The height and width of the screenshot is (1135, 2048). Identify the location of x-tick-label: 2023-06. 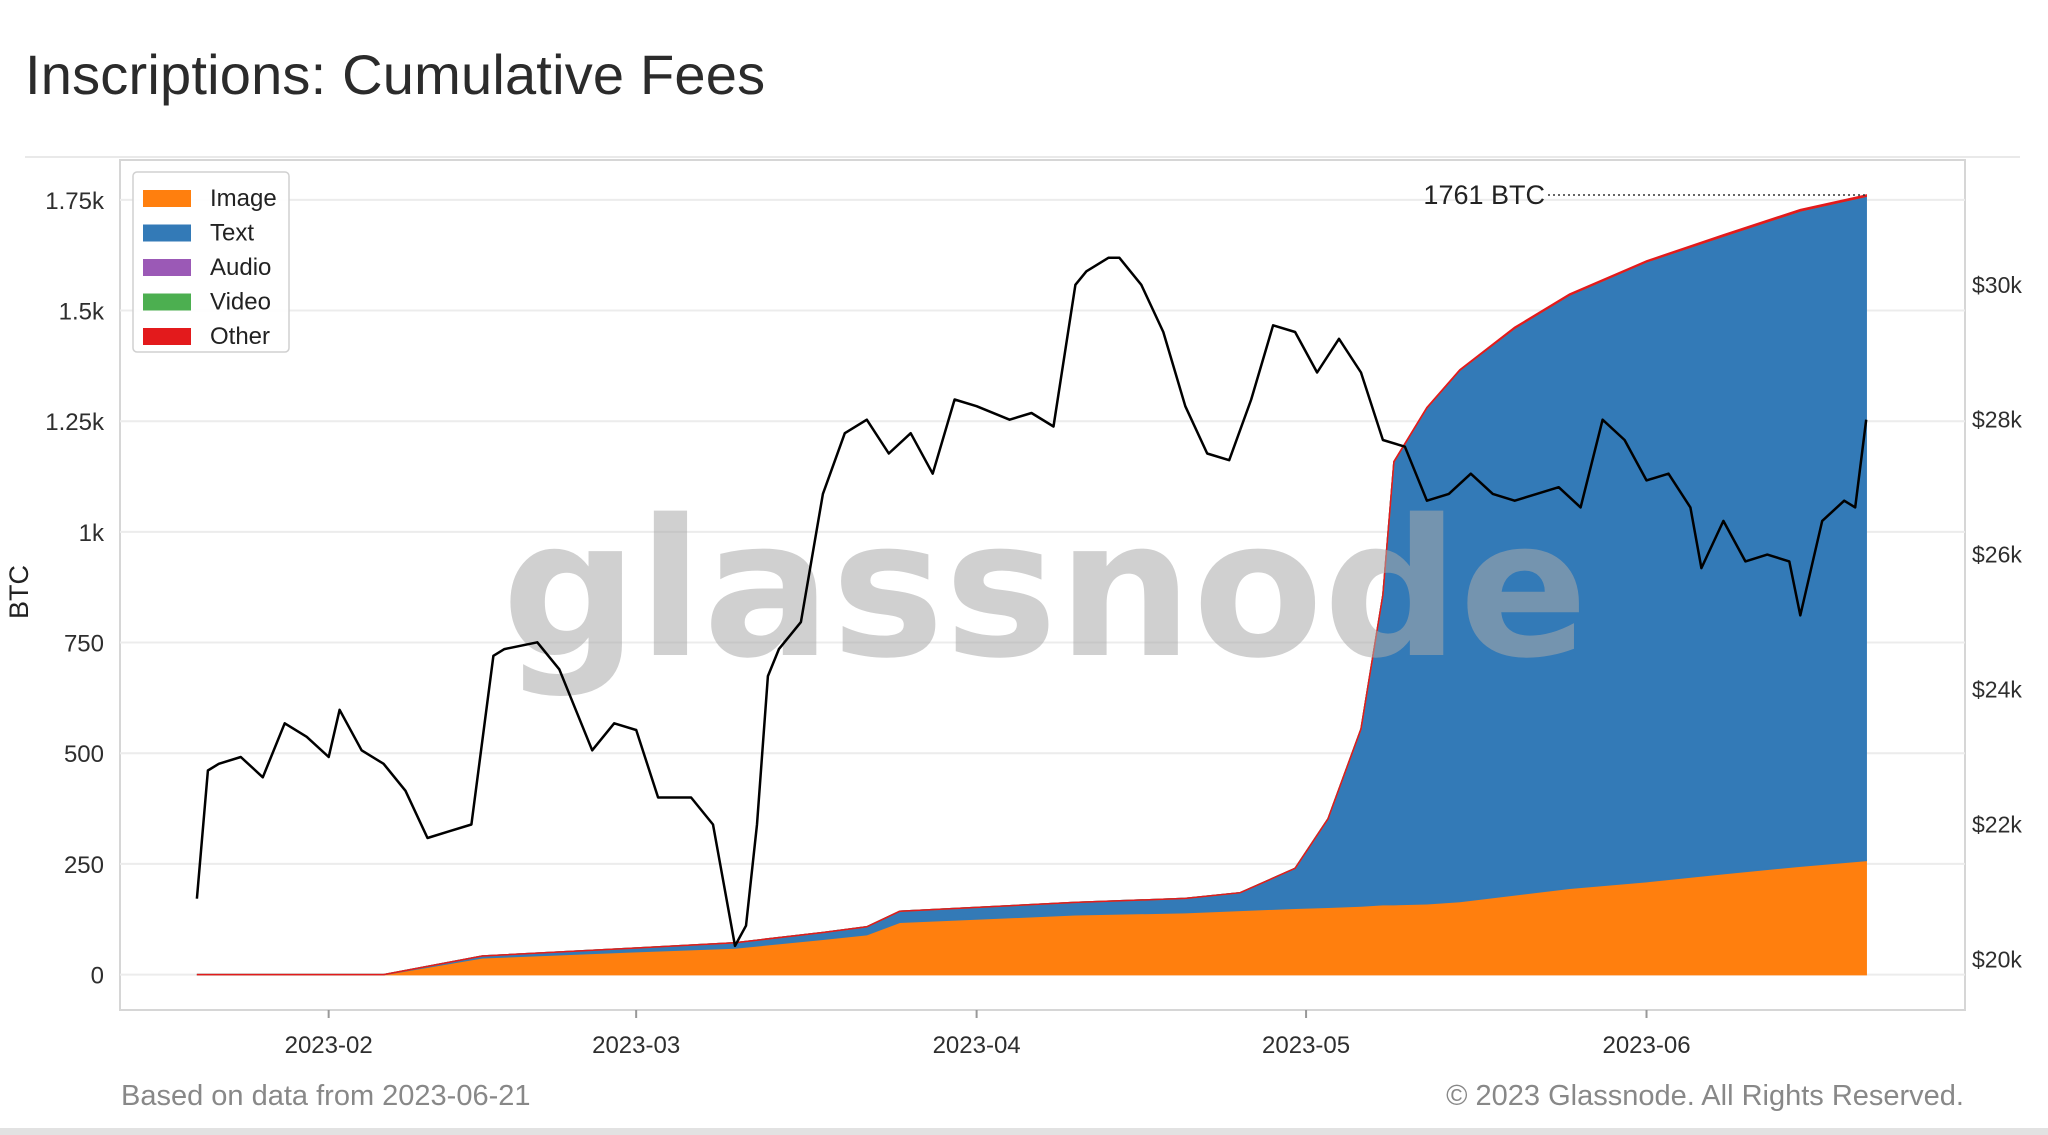
(1646, 1045).